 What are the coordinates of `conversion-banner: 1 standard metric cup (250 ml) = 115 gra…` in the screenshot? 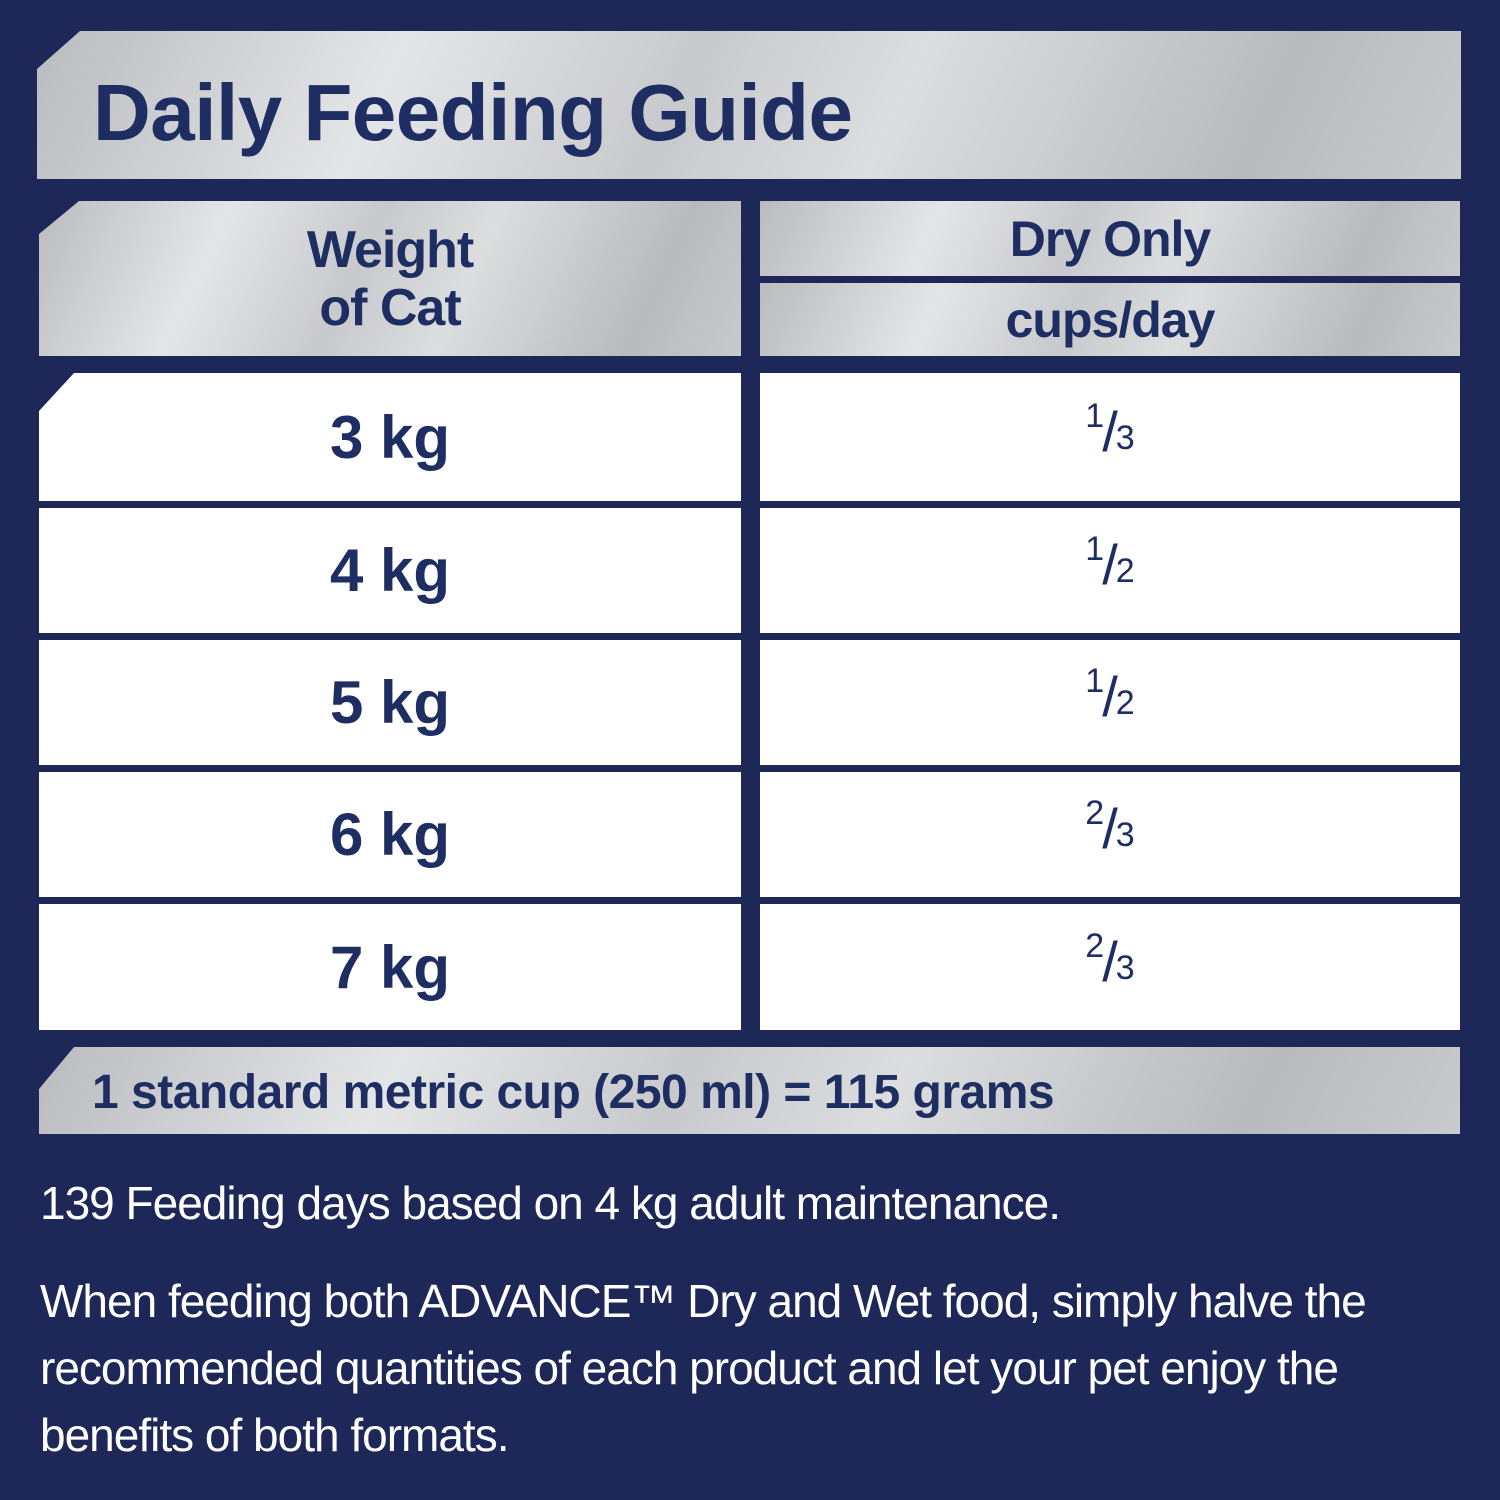 It's located at (749, 1090).